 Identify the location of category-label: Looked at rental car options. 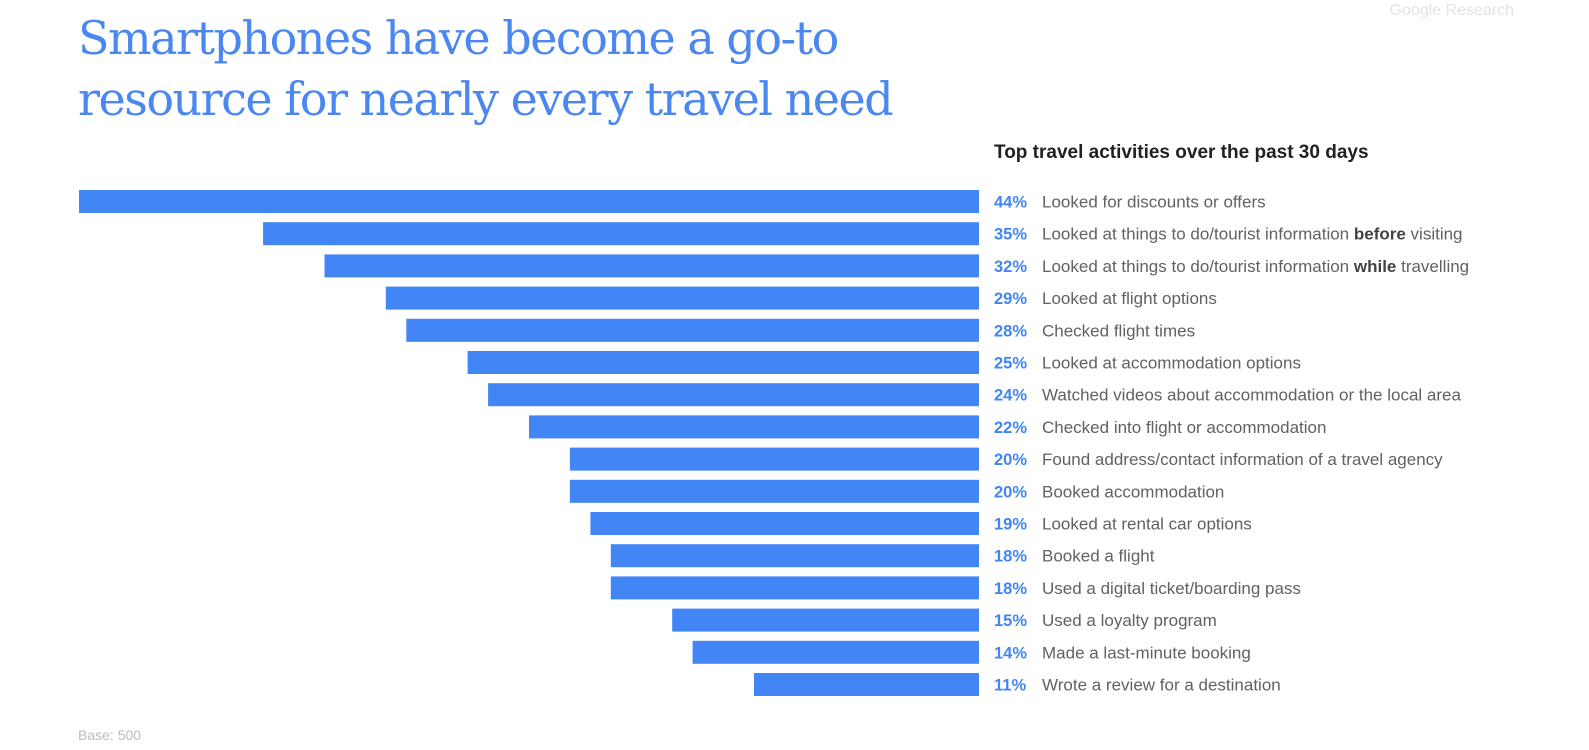
(1147, 524).